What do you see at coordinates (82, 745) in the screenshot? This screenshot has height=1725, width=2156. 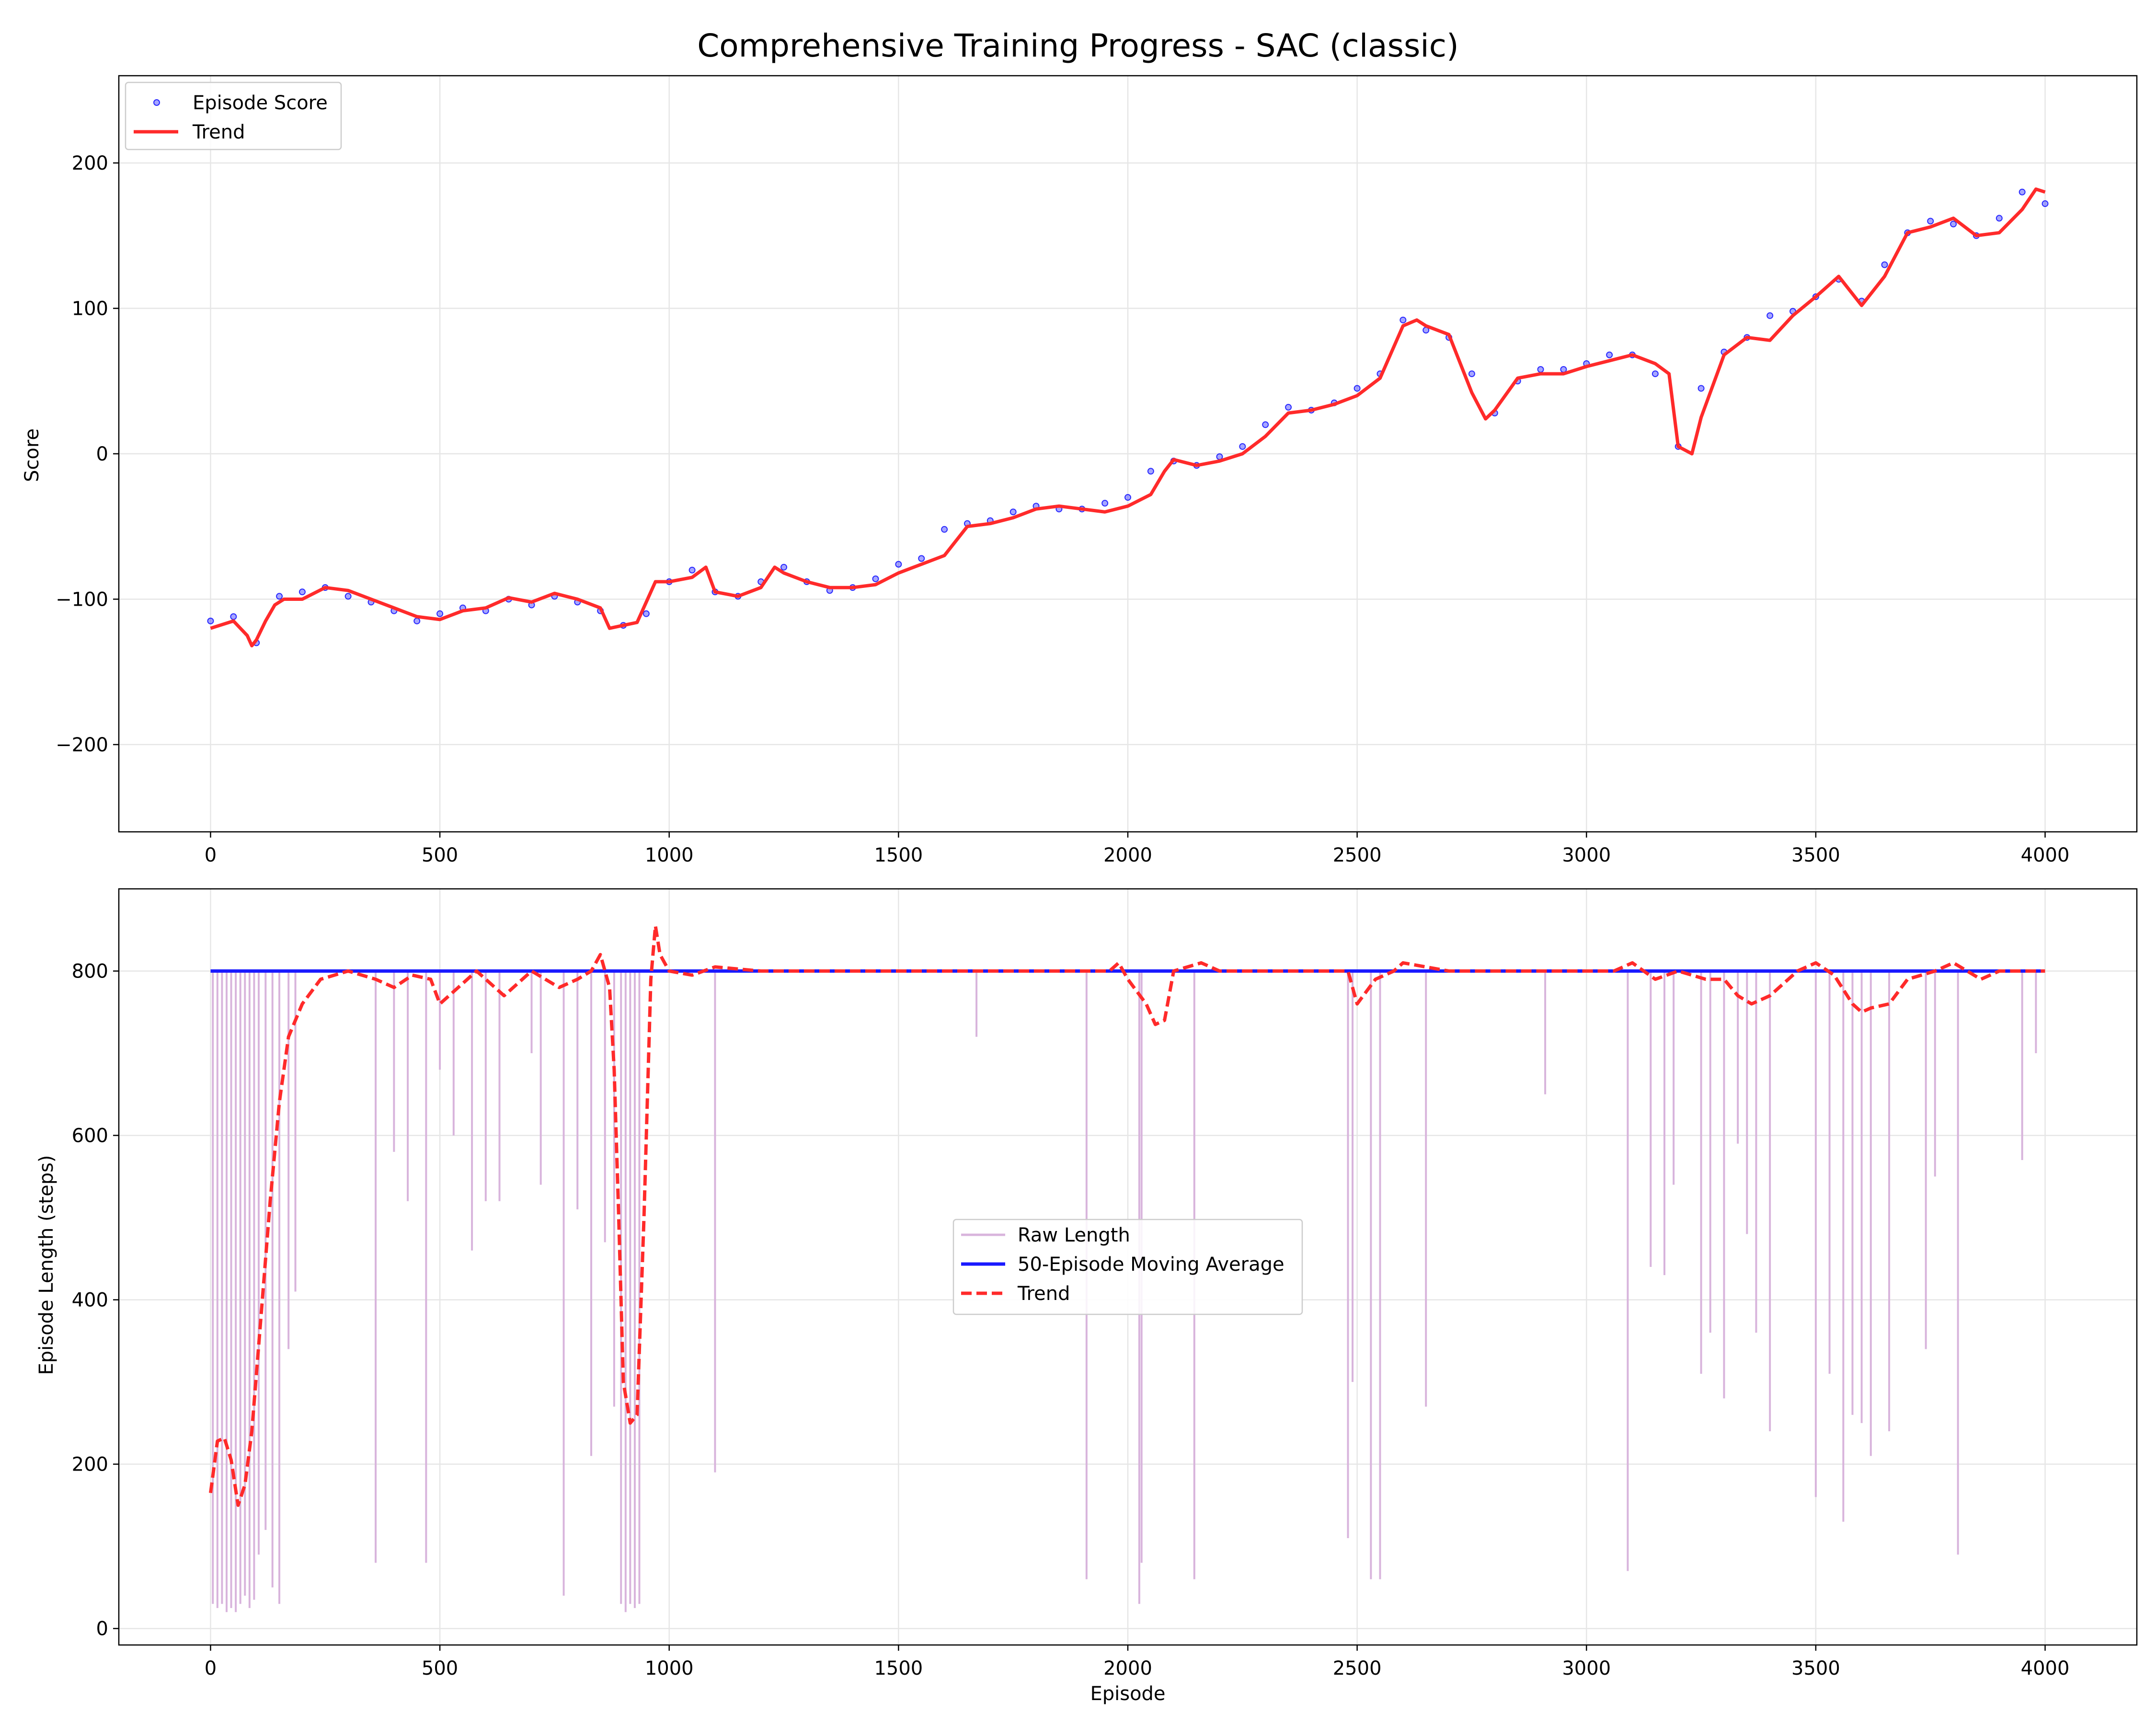 I see `y-tick-label: −200` at bounding box center [82, 745].